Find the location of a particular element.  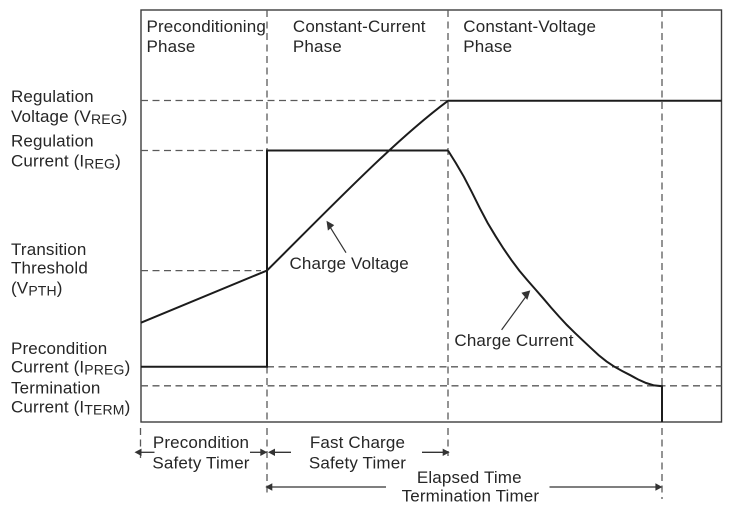

svg-text: Current (IREG) is located at coordinates (66, 162).